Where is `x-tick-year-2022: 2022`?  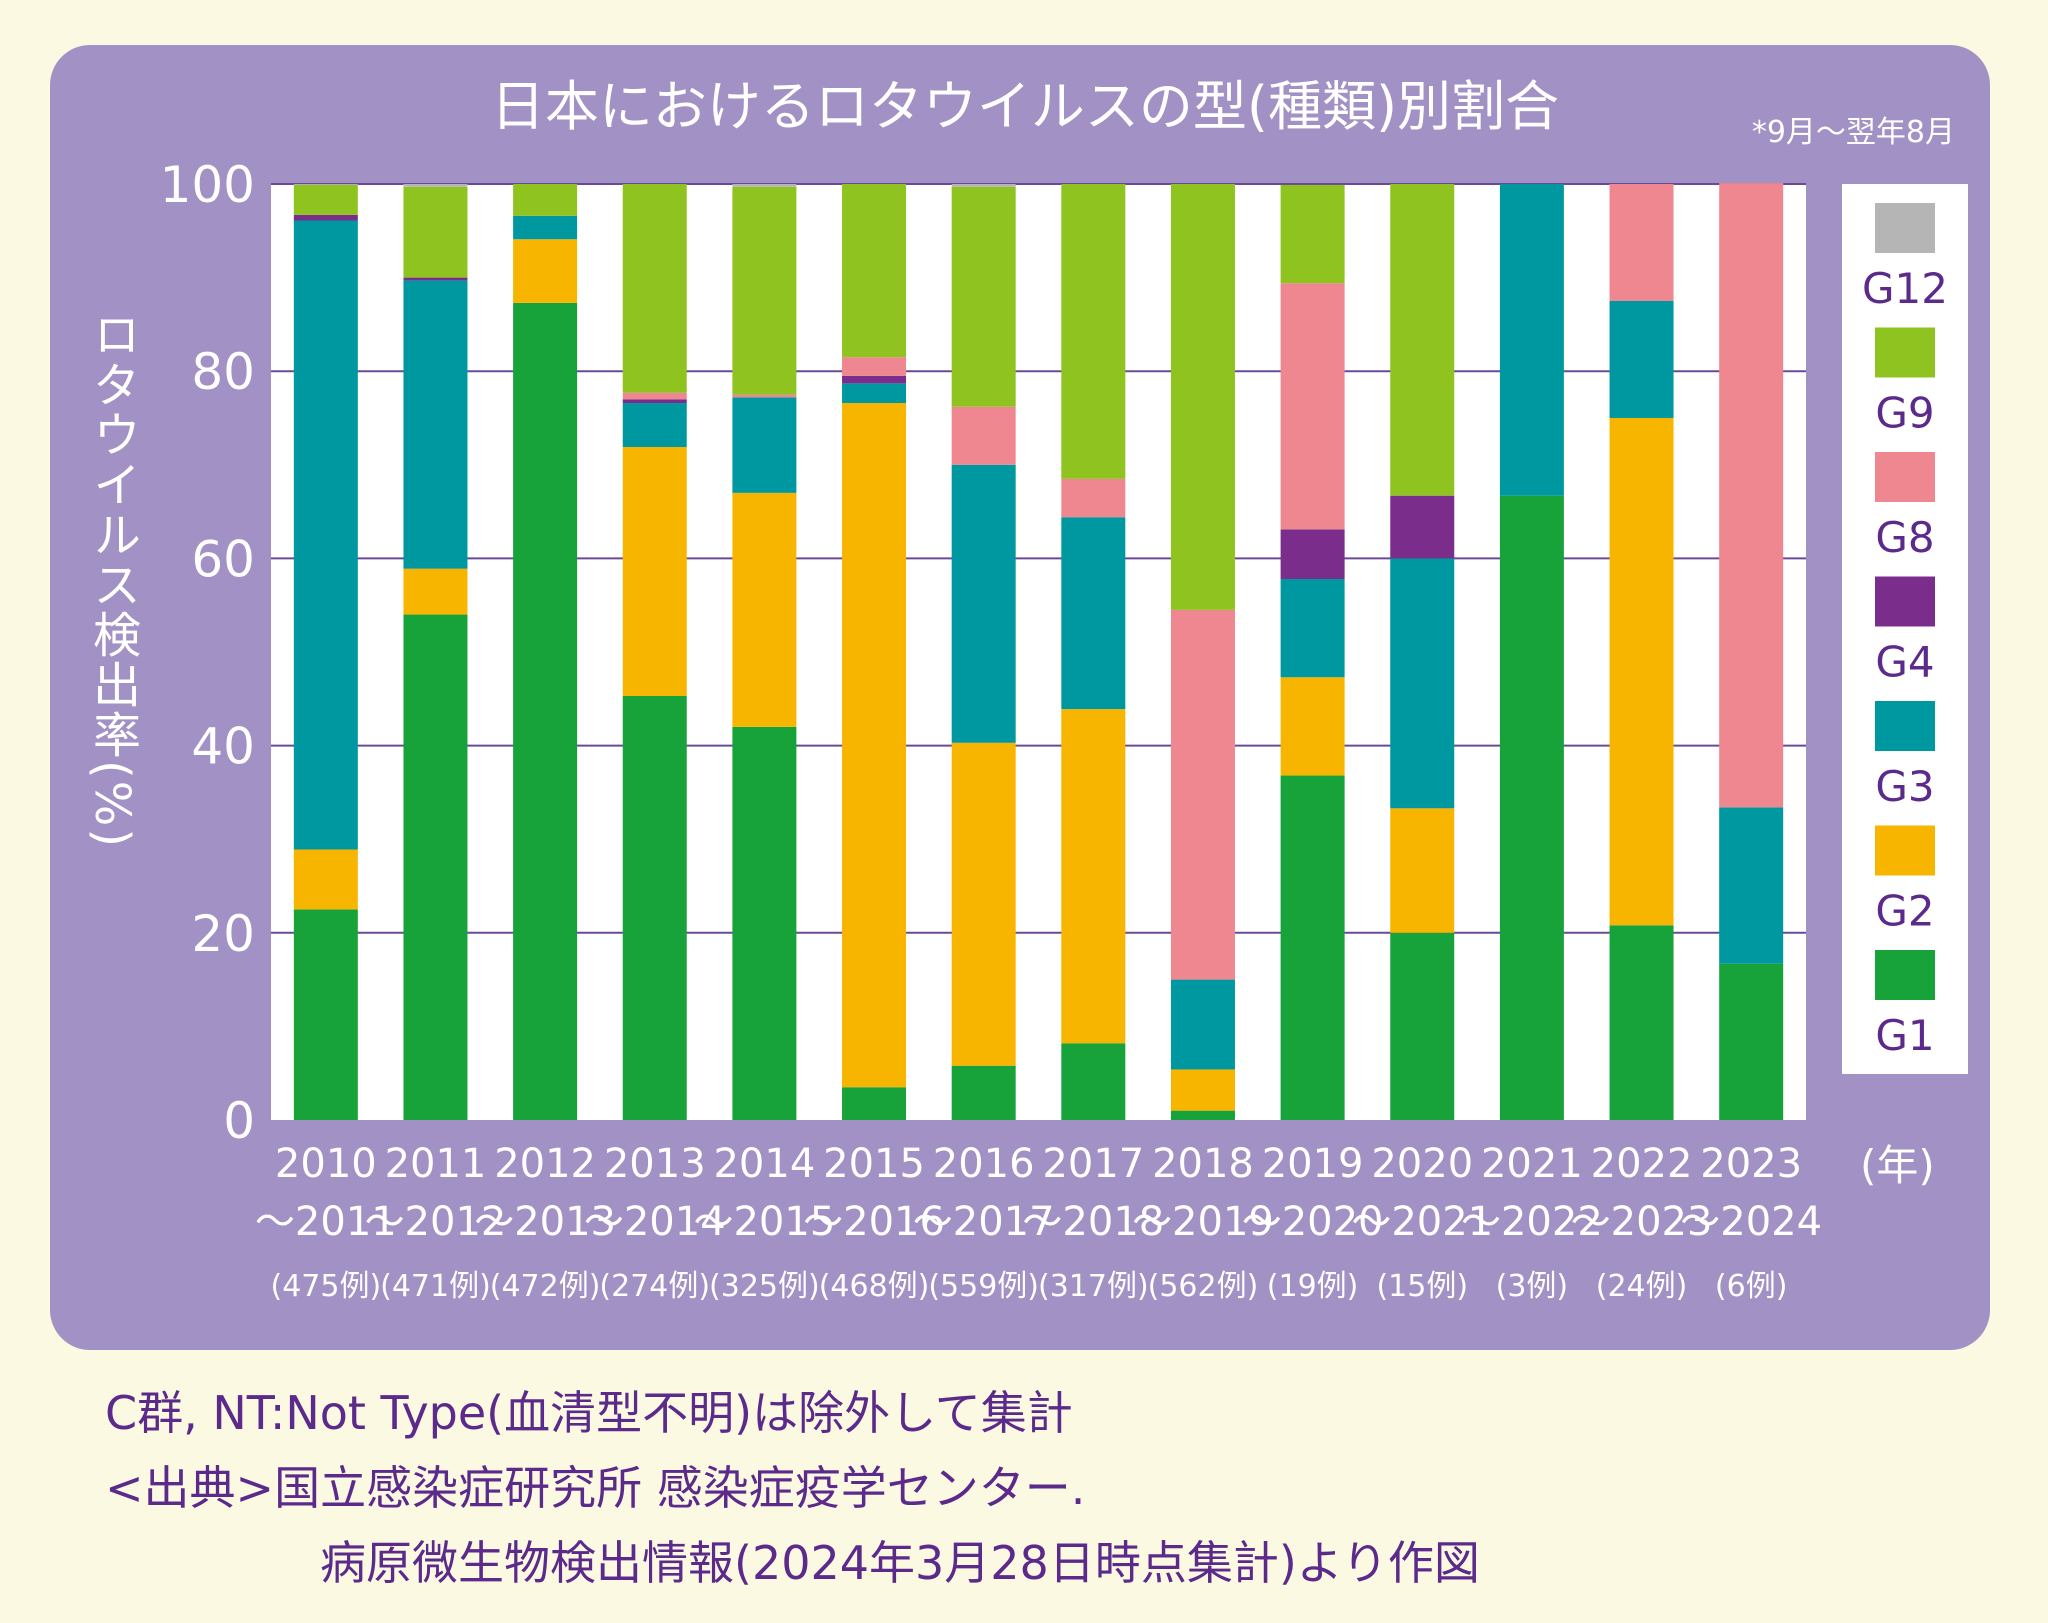 x-tick-year-2022: 2022 is located at coordinates (1642, 1164).